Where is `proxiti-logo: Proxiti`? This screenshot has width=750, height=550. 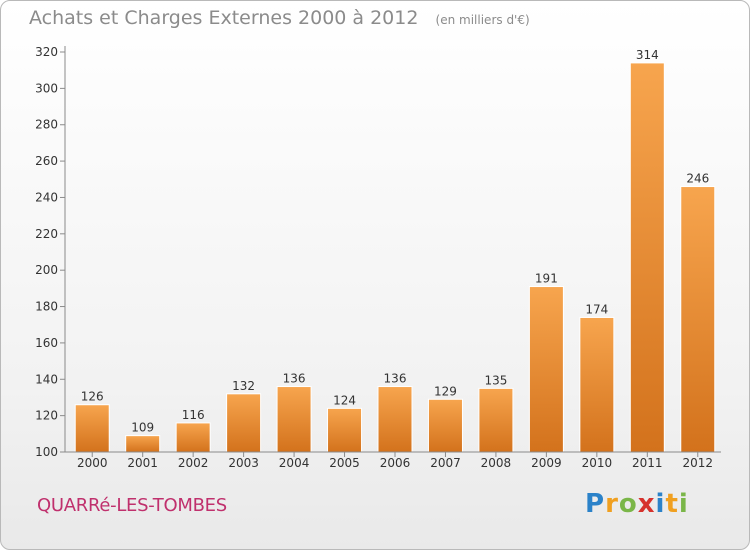 proxiti-logo: Proxiti is located at coordinates (637, 504).